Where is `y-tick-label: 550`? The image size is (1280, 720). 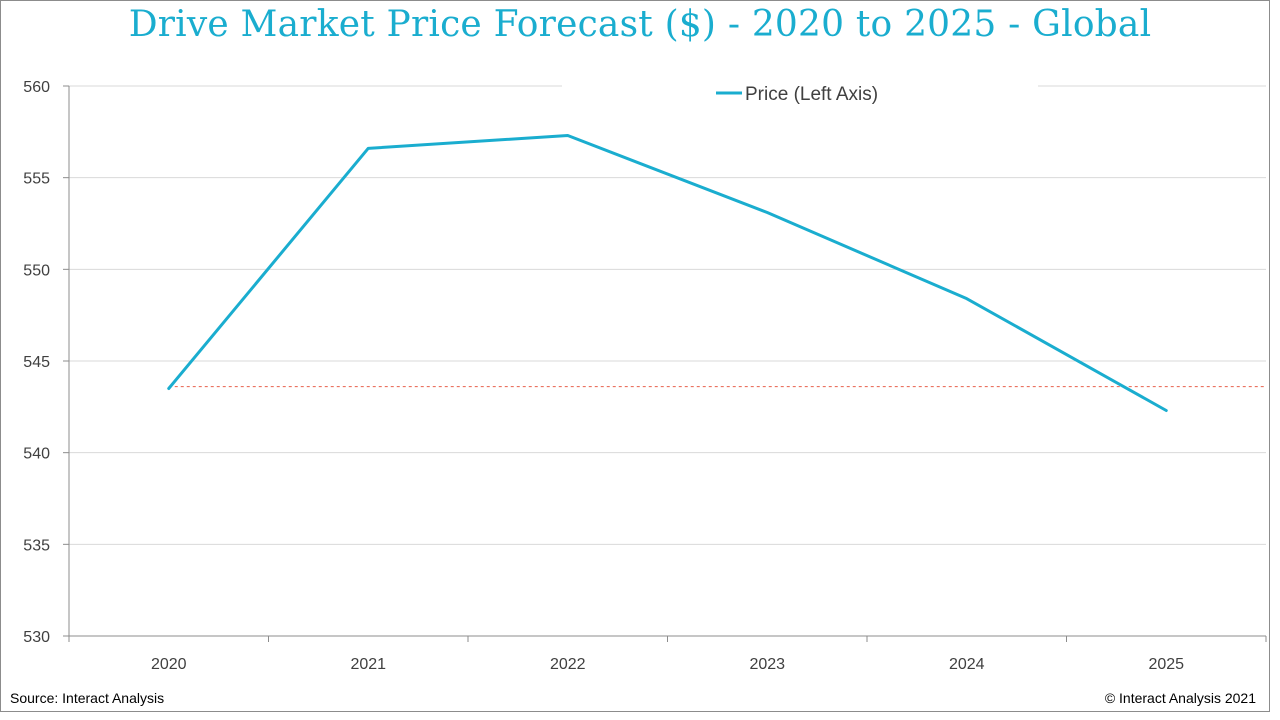 y-tick-label: 550 is located at coordinates (36, 270).